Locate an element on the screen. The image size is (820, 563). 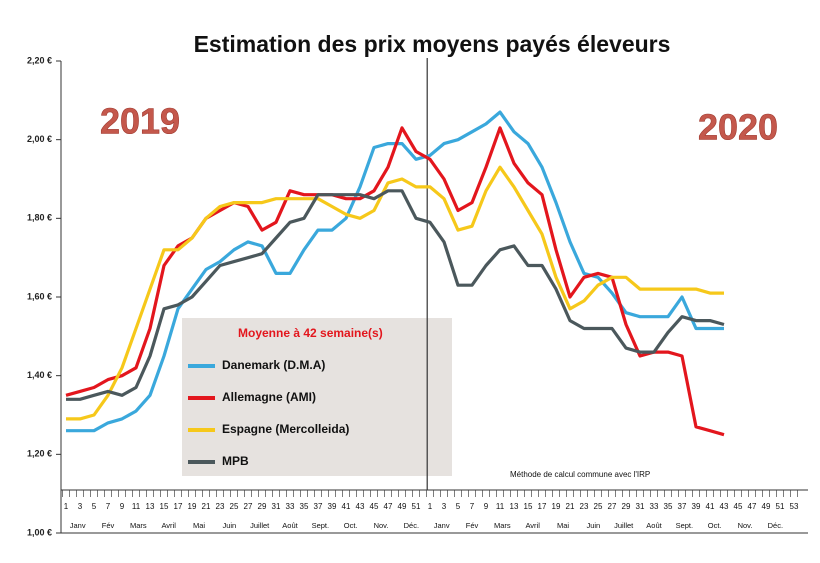
legend-label: Allemagne (AMI) is located at coordinates (269, 397).